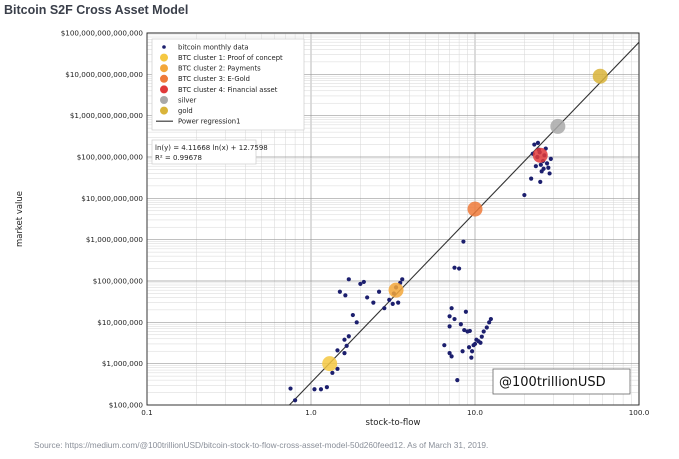  What do you see at coordinates (214, 79) in the screenshot?
I see `legend-label: BTC cluster 3: E-Gold` at bounding box center [214, 79].